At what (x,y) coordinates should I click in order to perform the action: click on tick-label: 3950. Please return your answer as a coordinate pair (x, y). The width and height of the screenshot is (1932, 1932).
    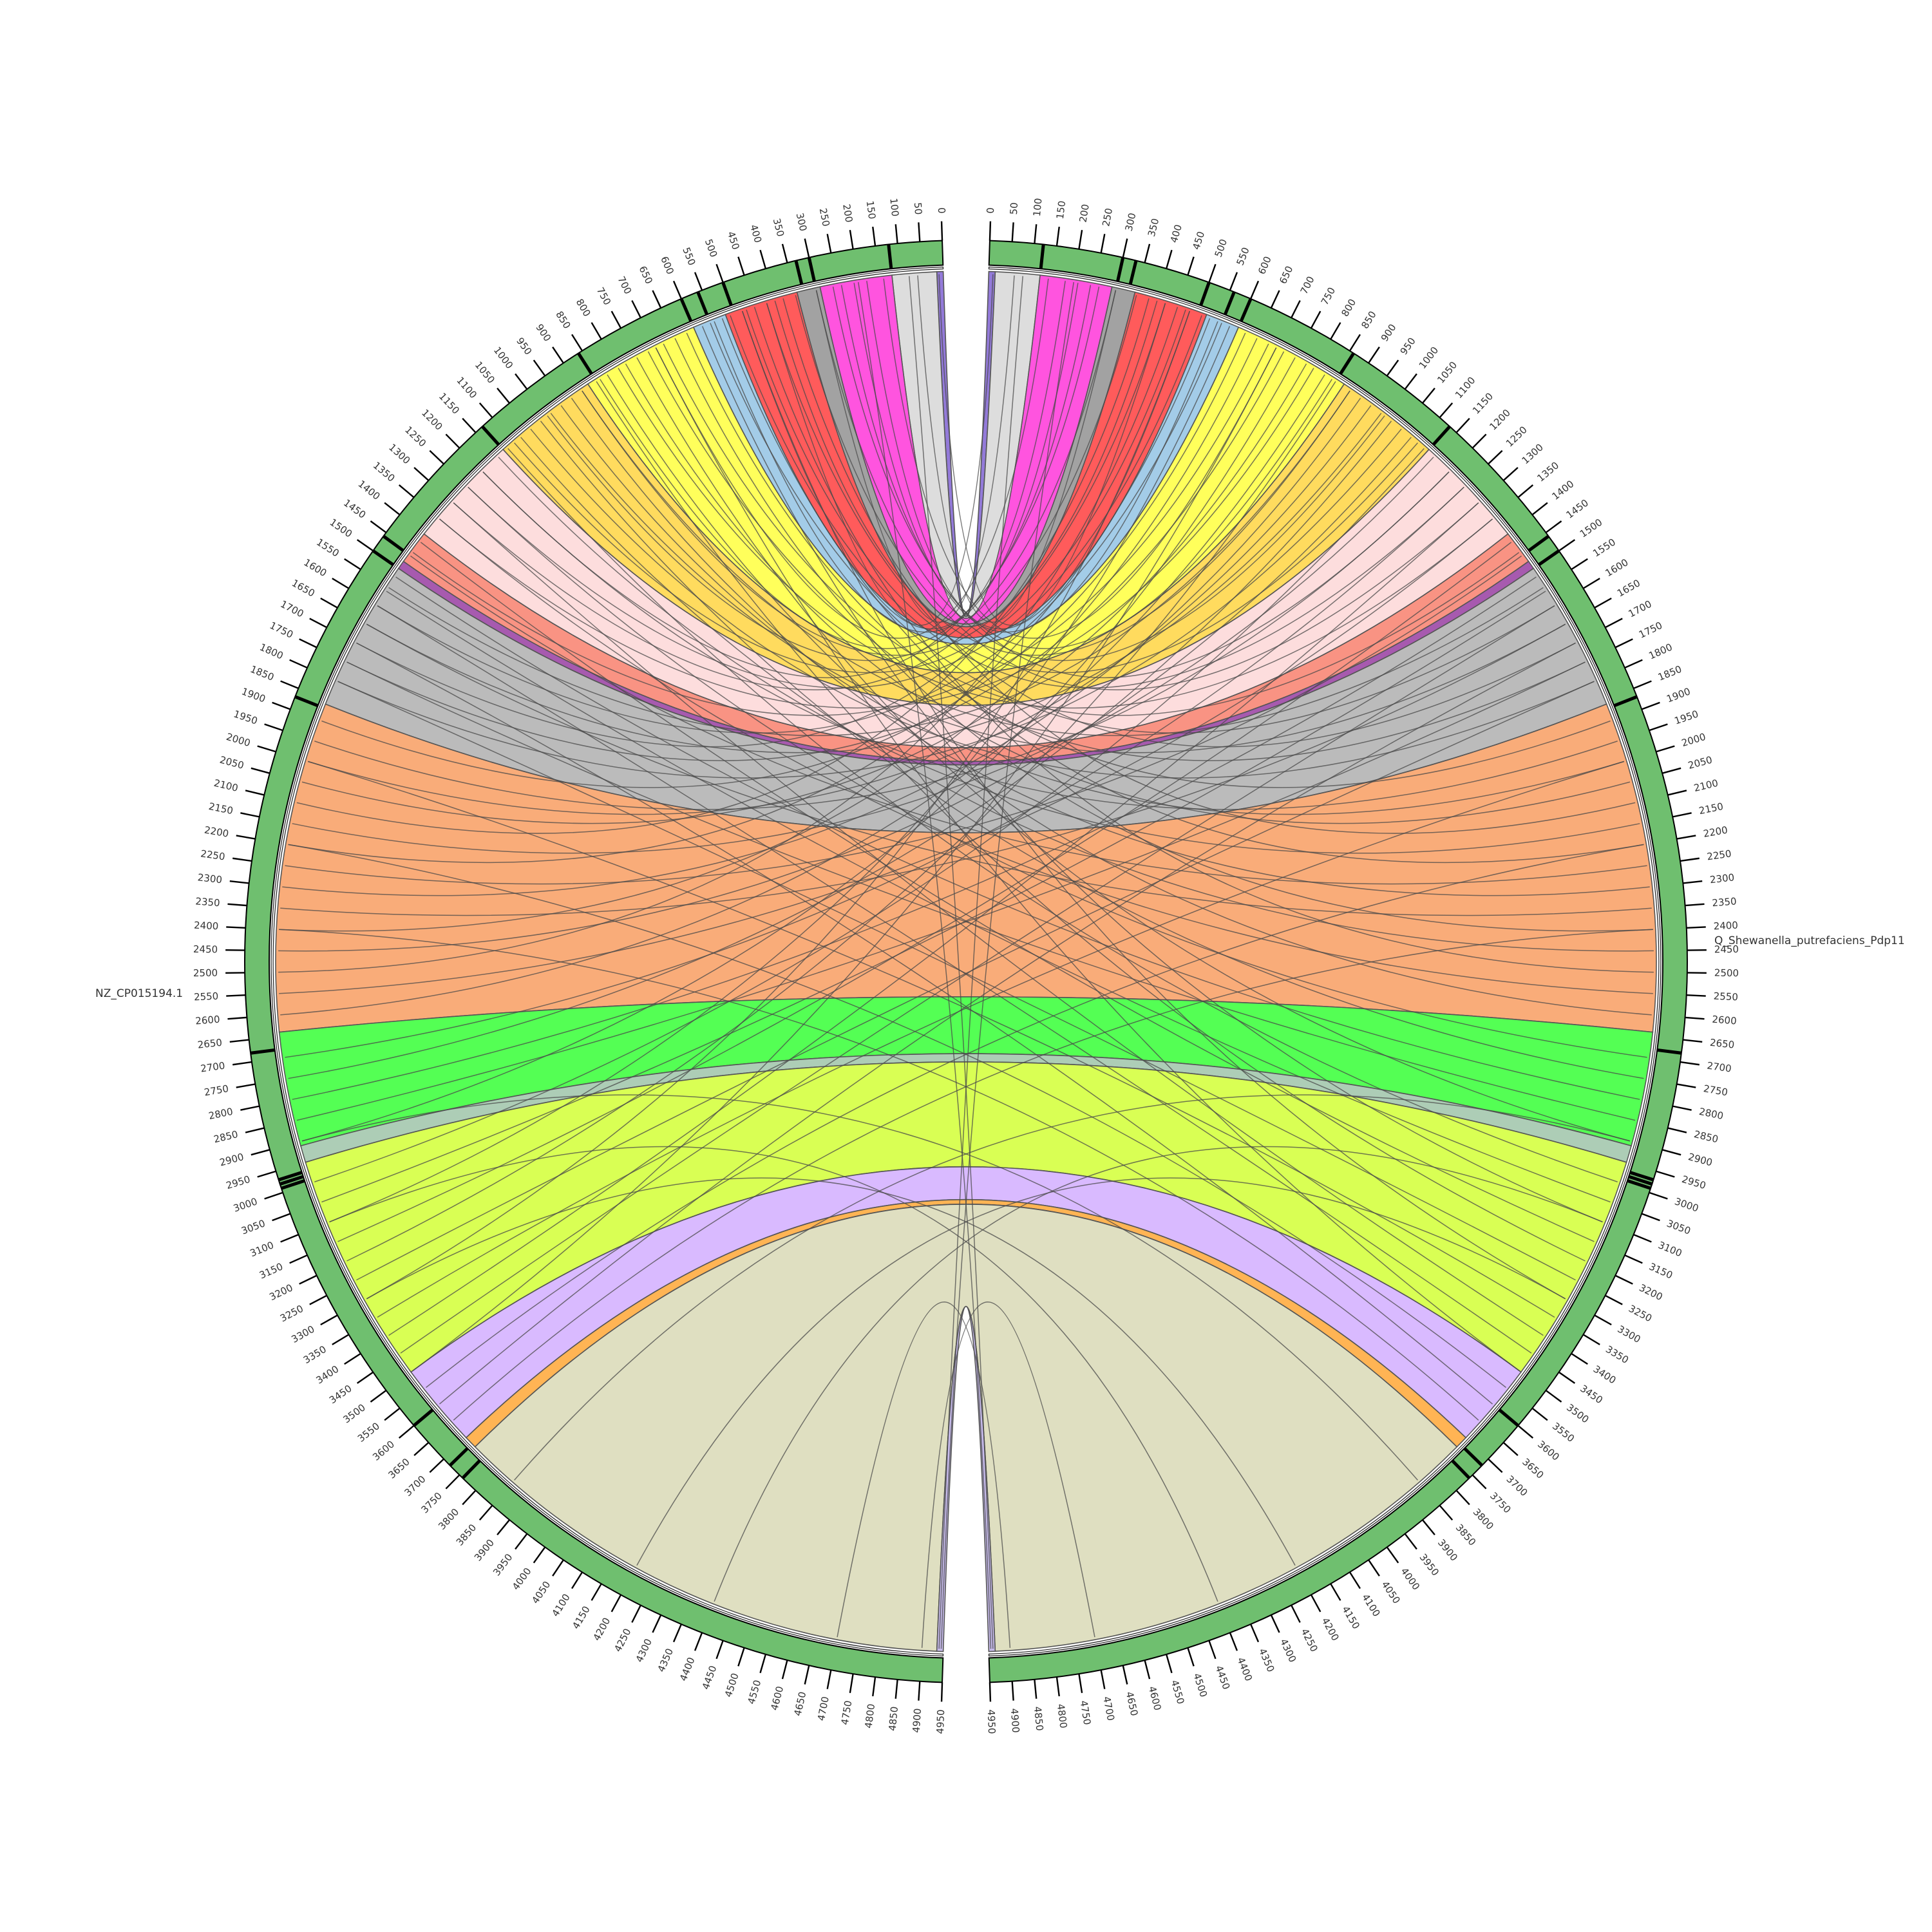
    Looking at the image, I should click on (1429, 1564).